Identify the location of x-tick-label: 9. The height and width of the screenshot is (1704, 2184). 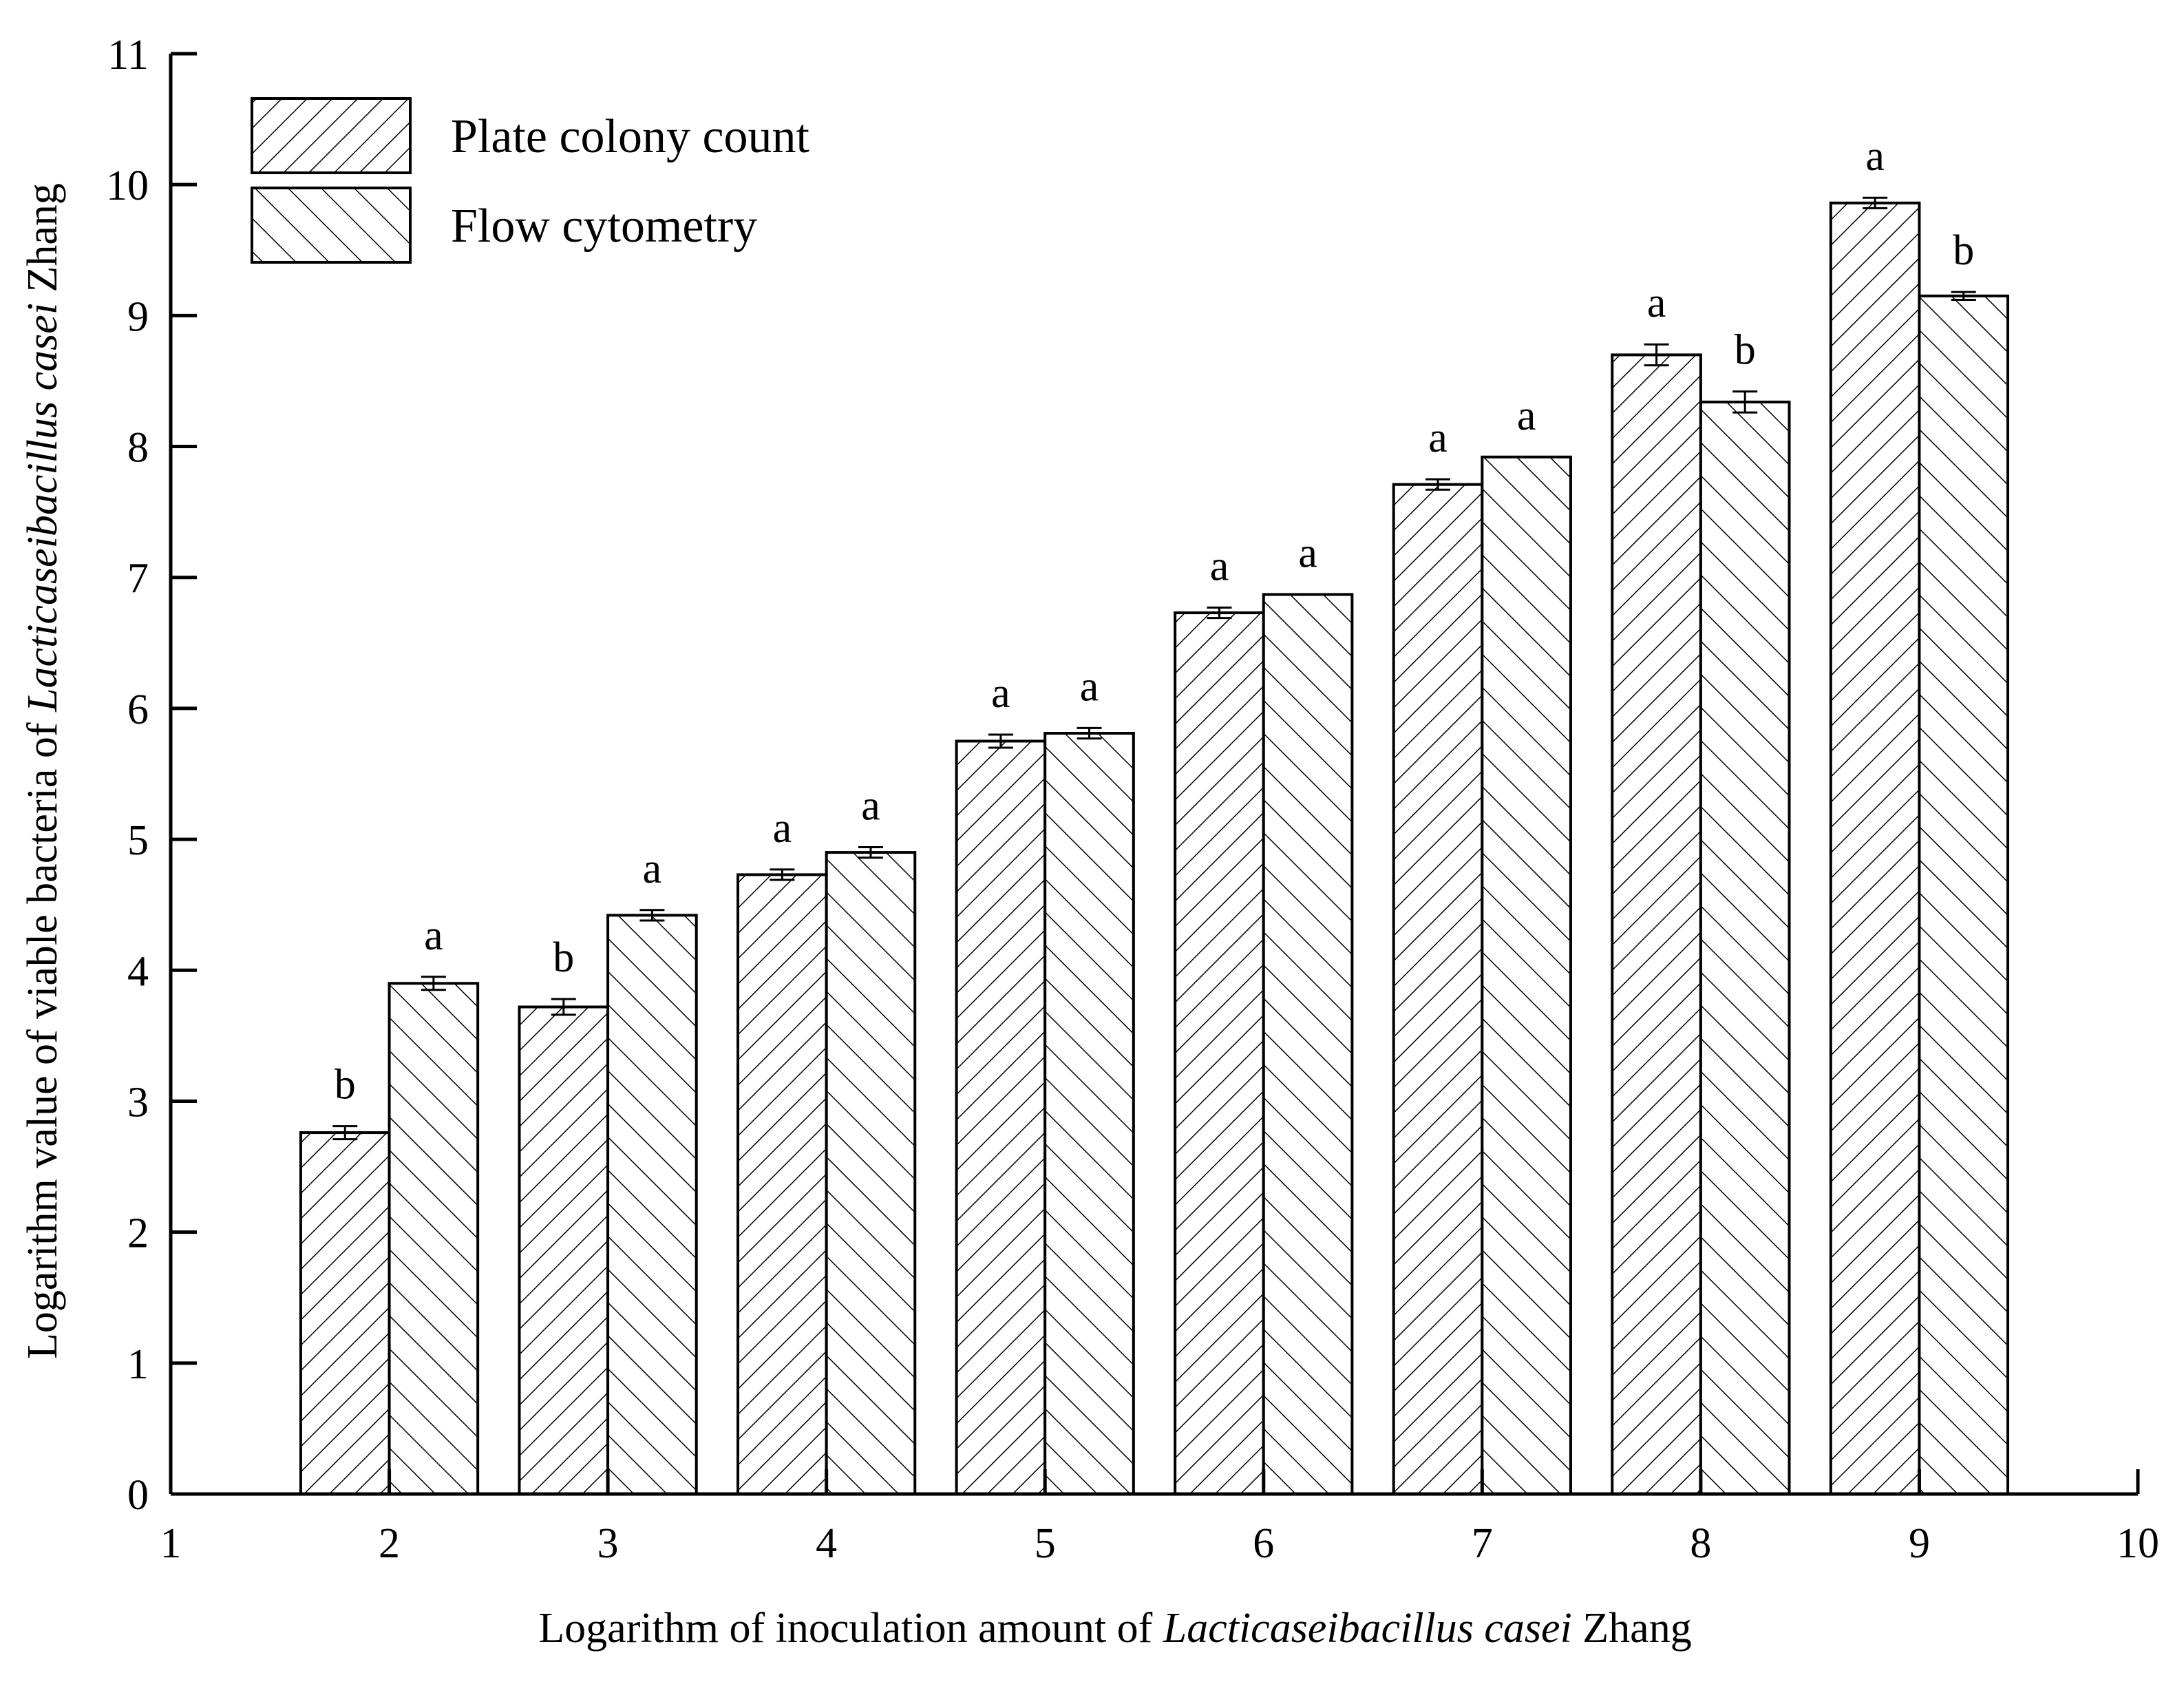
(1919, 1543).